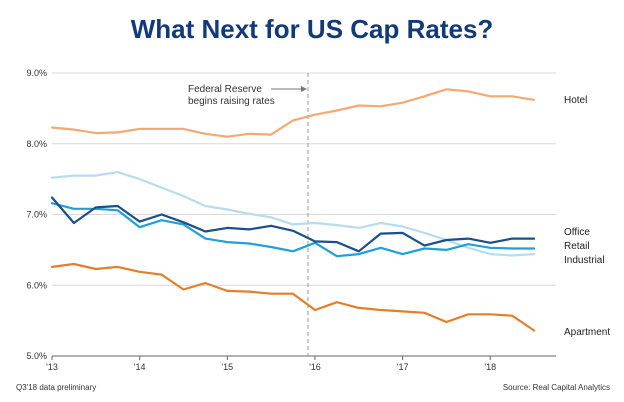 The image size is (624, 402). I want to click on fed-annotation-arrowhead, so click(303, 89).